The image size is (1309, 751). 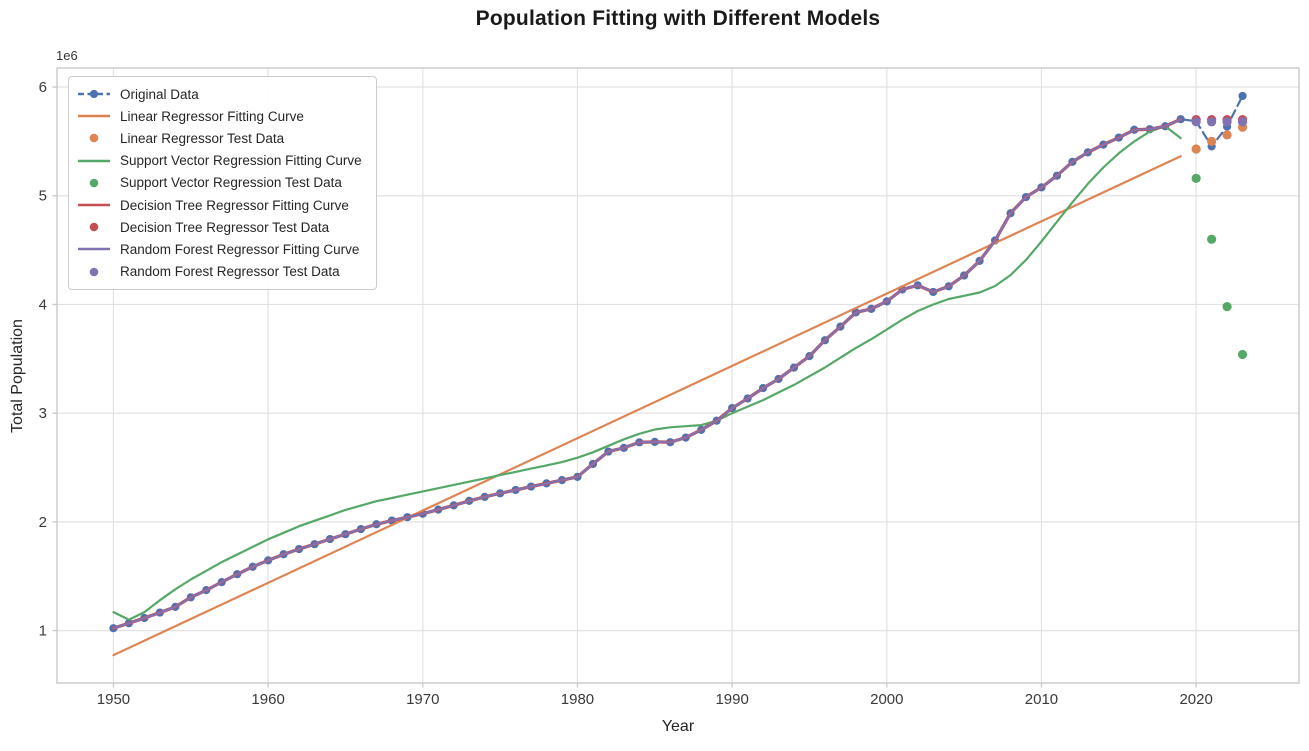 I want to click on legend-line-marker-icon, so click(x=94, y=94).